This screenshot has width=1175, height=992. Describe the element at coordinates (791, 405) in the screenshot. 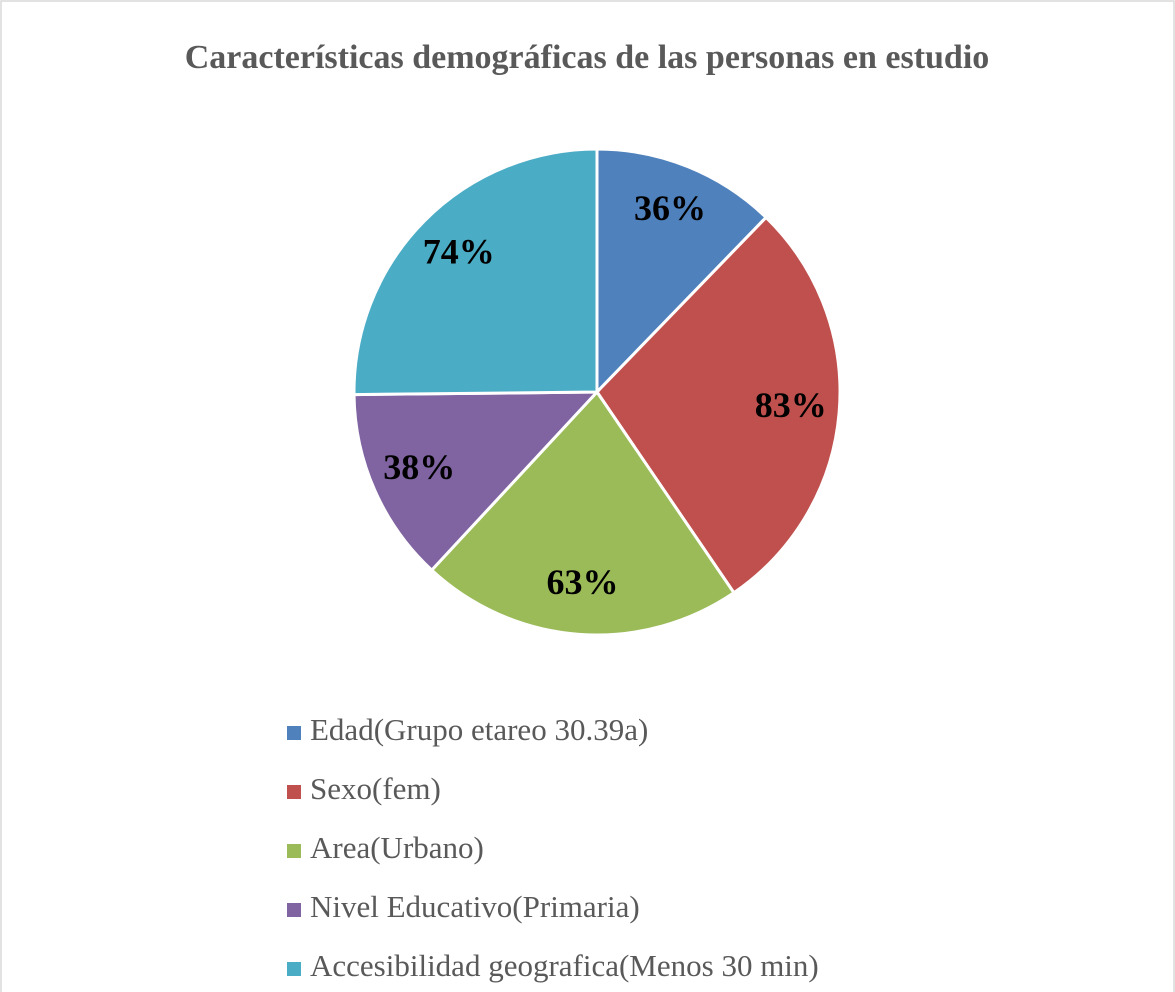

I see `data-label: 83%` at that location.